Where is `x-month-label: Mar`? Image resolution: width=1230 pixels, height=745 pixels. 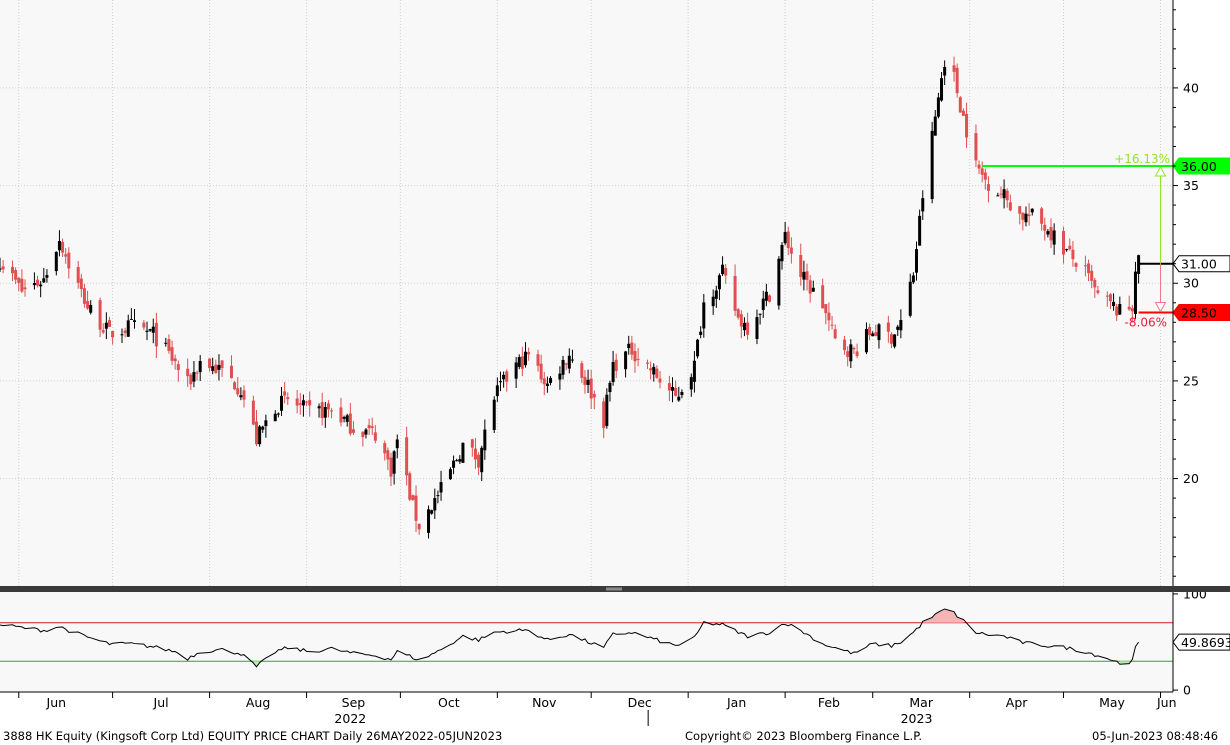 x-month-label: Mar is located at coordinates (921, 702).